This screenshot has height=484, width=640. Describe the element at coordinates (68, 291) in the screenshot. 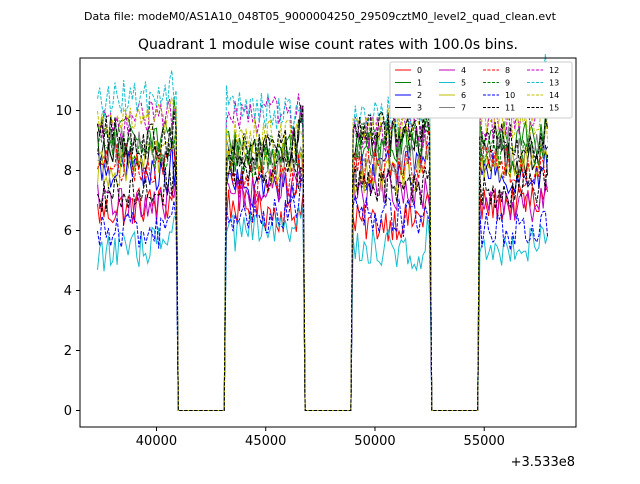

I see `y-tick-label: 4` at that location.